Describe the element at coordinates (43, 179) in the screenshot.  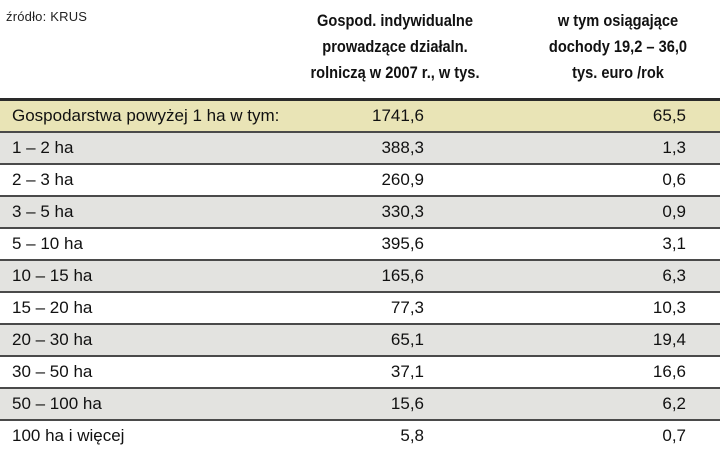
I see `row-label: 2 – 3 ha` at that location.